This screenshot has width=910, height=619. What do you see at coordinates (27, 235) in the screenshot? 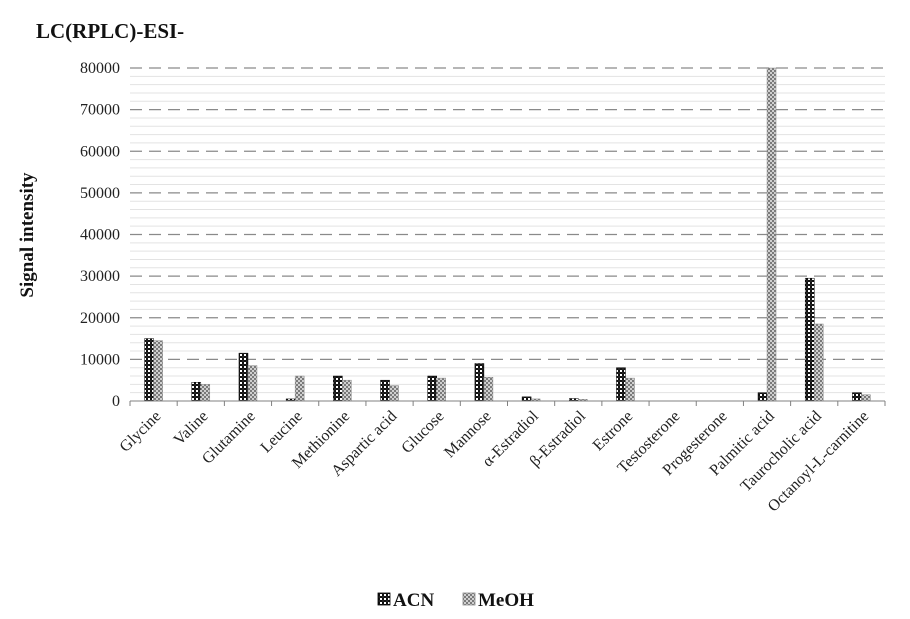
I see `y-axis-label: Signal intensity` at bounding box center [27, 235].